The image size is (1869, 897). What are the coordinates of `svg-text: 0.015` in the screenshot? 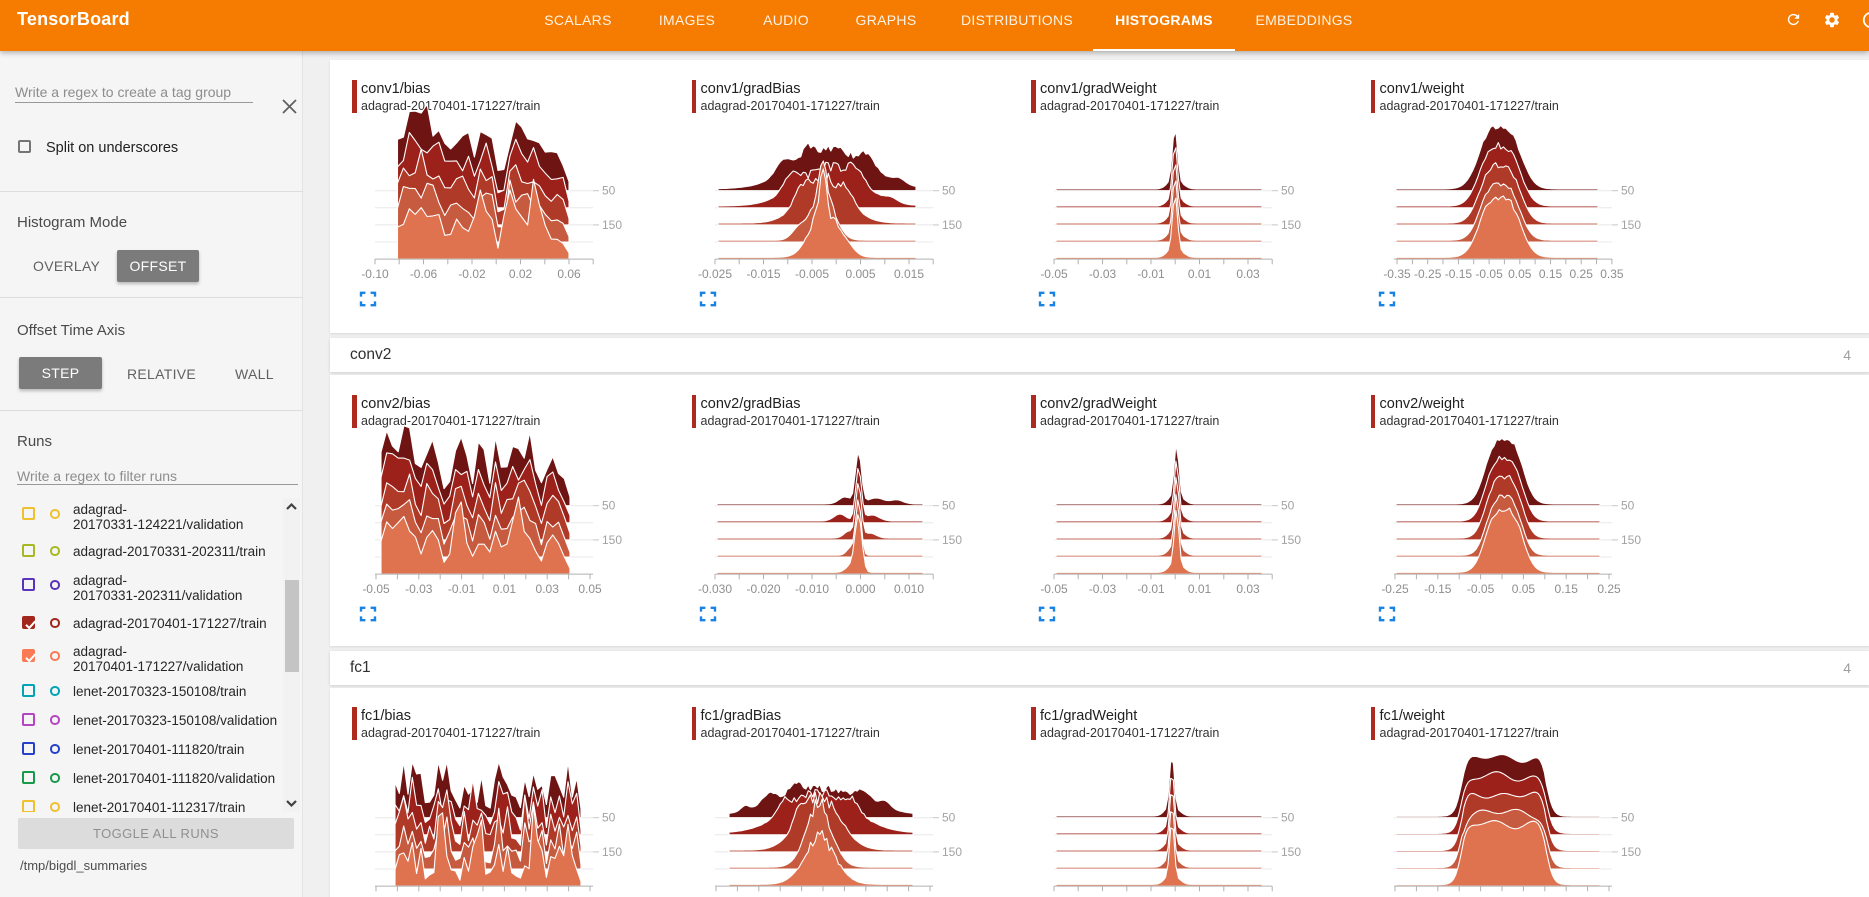 It's located at (908, 274).